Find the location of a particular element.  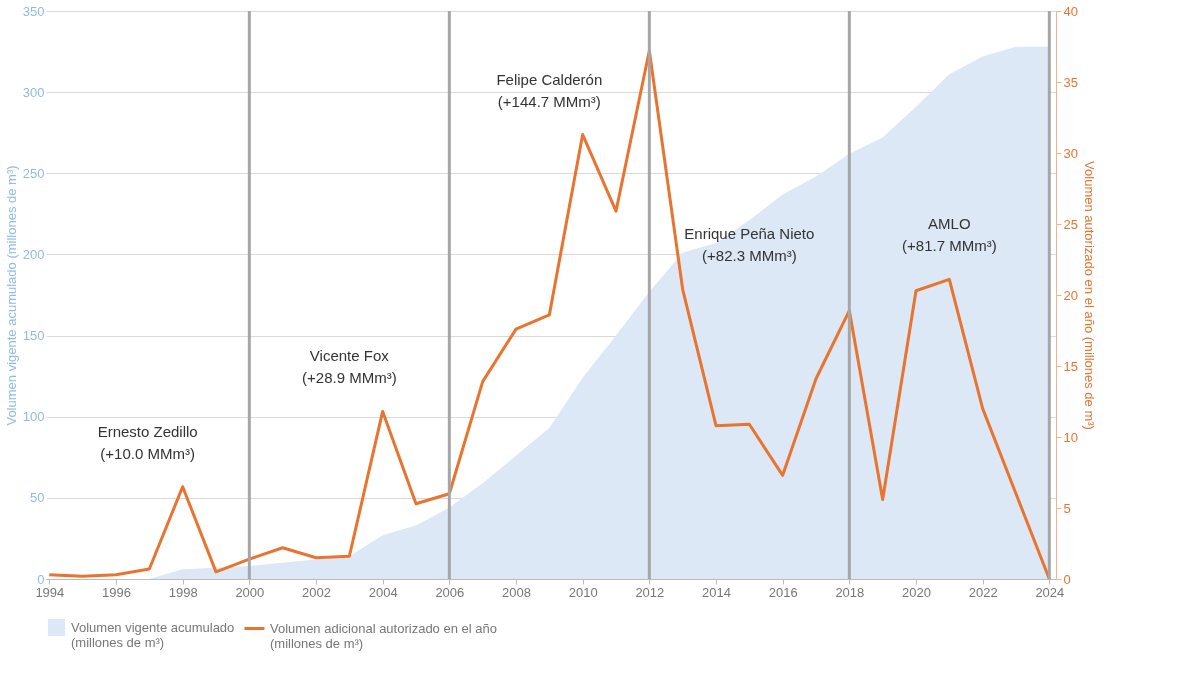

y-tick-label: 300 is located at coordinates (33, 92).